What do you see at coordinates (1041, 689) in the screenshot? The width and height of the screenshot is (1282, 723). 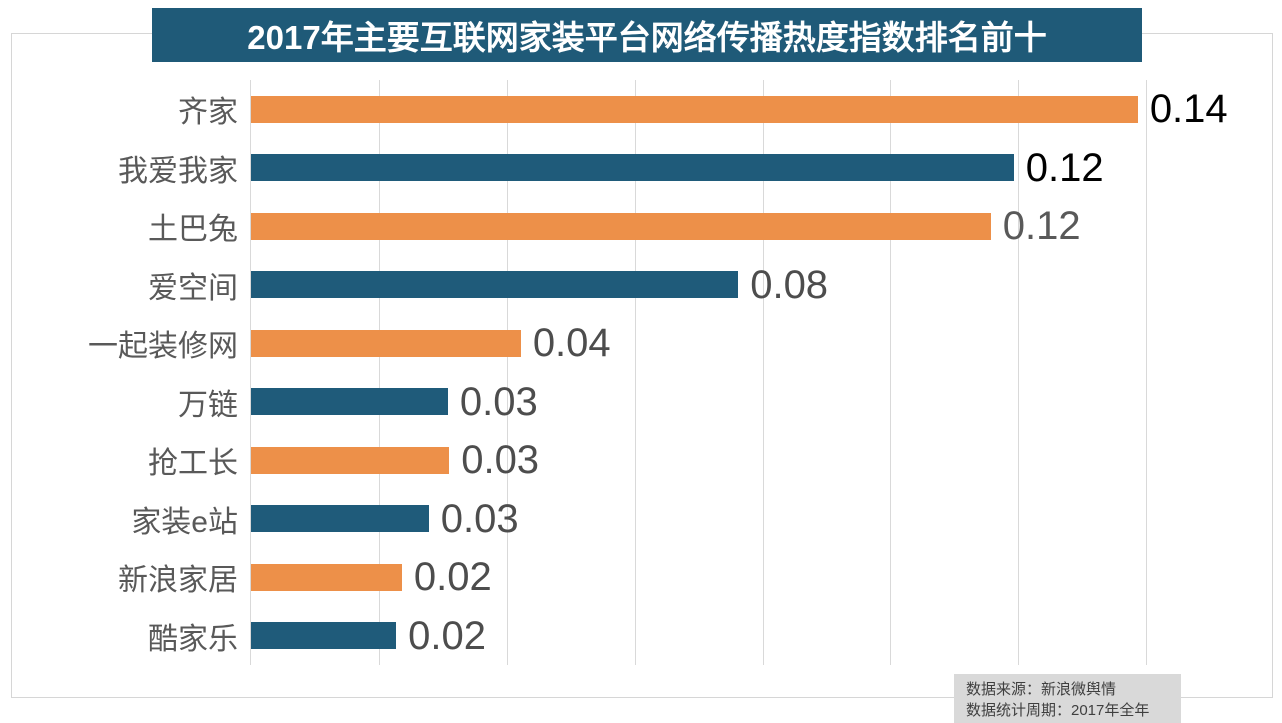 I see `source-line: 数据来源：新浪微舆情` at bounding box center [1041, 689].